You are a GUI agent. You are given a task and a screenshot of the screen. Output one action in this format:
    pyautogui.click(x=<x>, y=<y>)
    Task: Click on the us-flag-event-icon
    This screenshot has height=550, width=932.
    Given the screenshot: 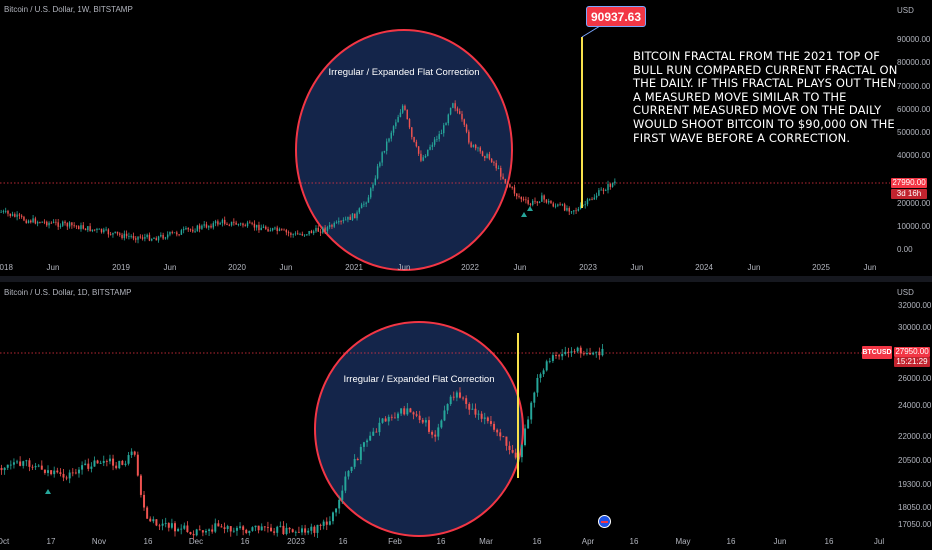 What is the action you would take?
    pyautogui.click(x=604, y=521)
    